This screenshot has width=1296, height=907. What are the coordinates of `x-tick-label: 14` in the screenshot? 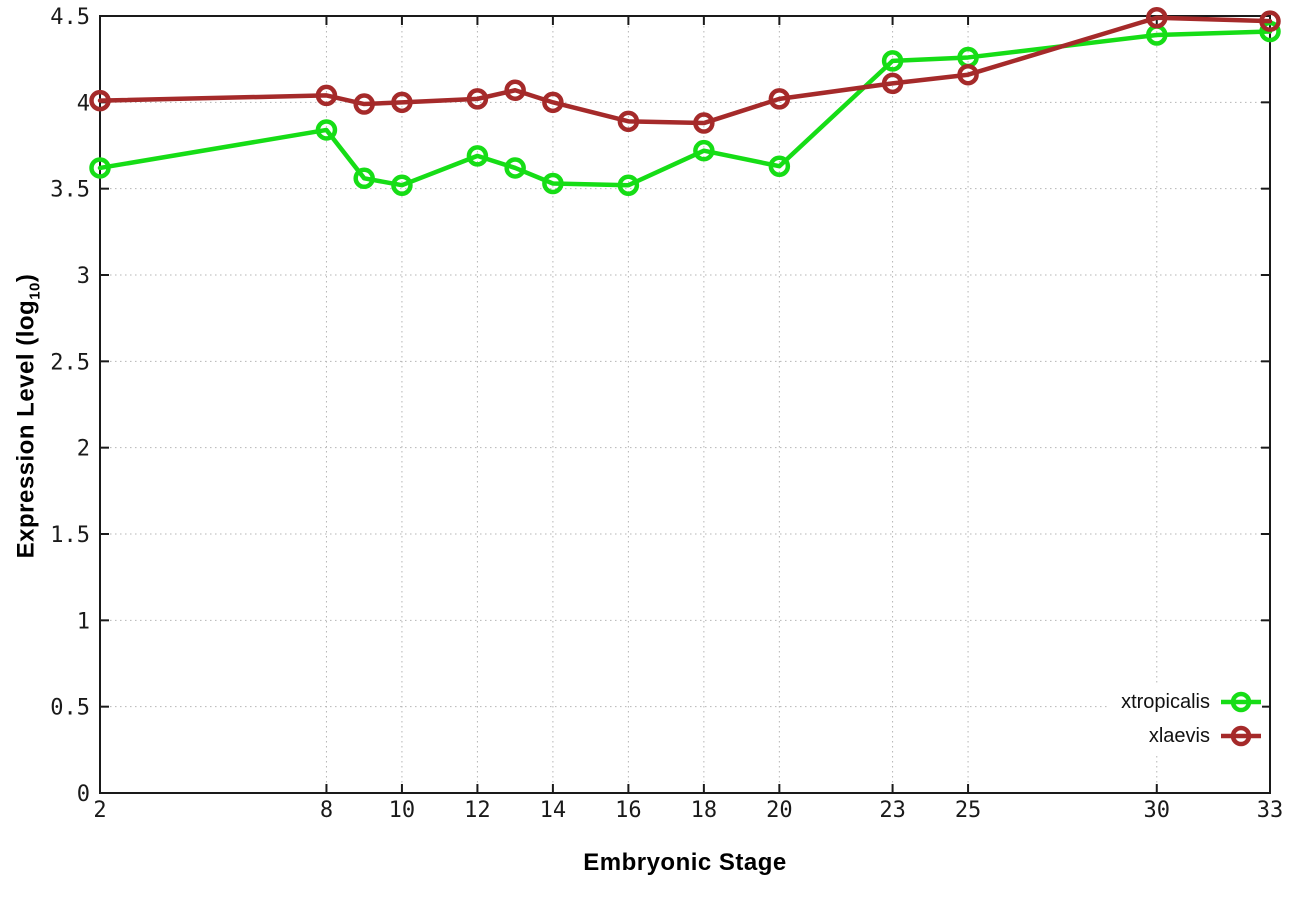 It's located at (553, 810).